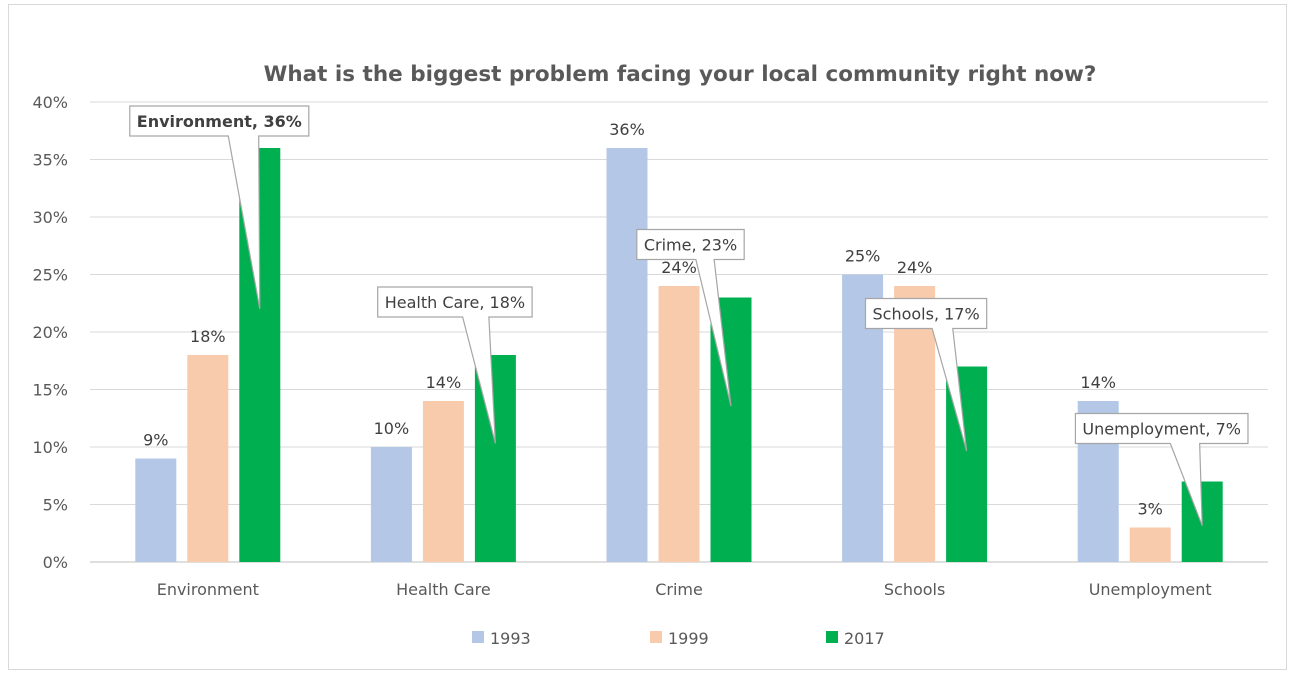 The image size is (1291, 675). Describe the element at coordinates (392, 428) in the screenshot. I see `data-label: 10%` at that location.